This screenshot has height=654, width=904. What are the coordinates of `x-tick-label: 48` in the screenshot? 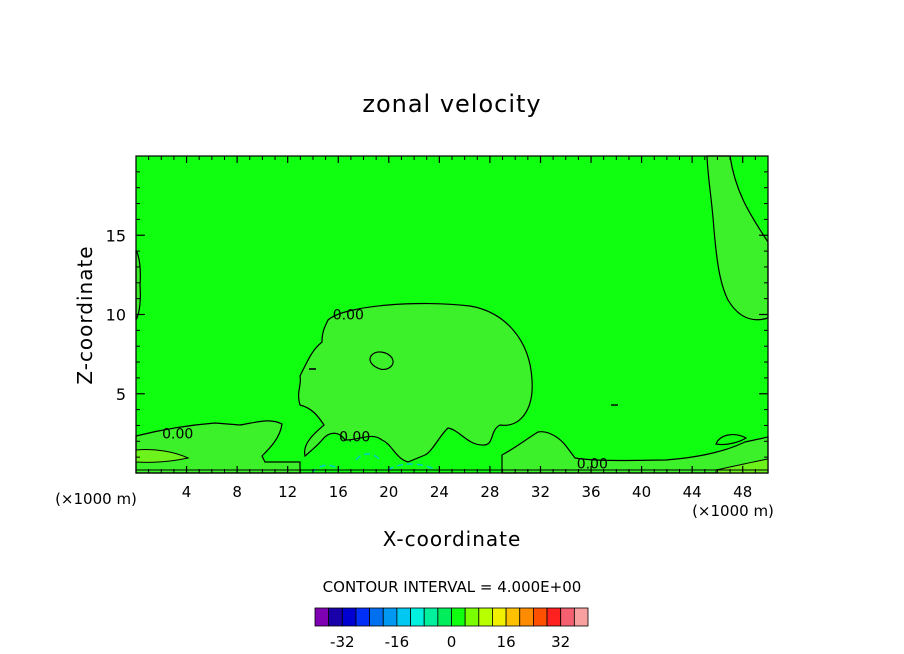 It's located at (742, 492).